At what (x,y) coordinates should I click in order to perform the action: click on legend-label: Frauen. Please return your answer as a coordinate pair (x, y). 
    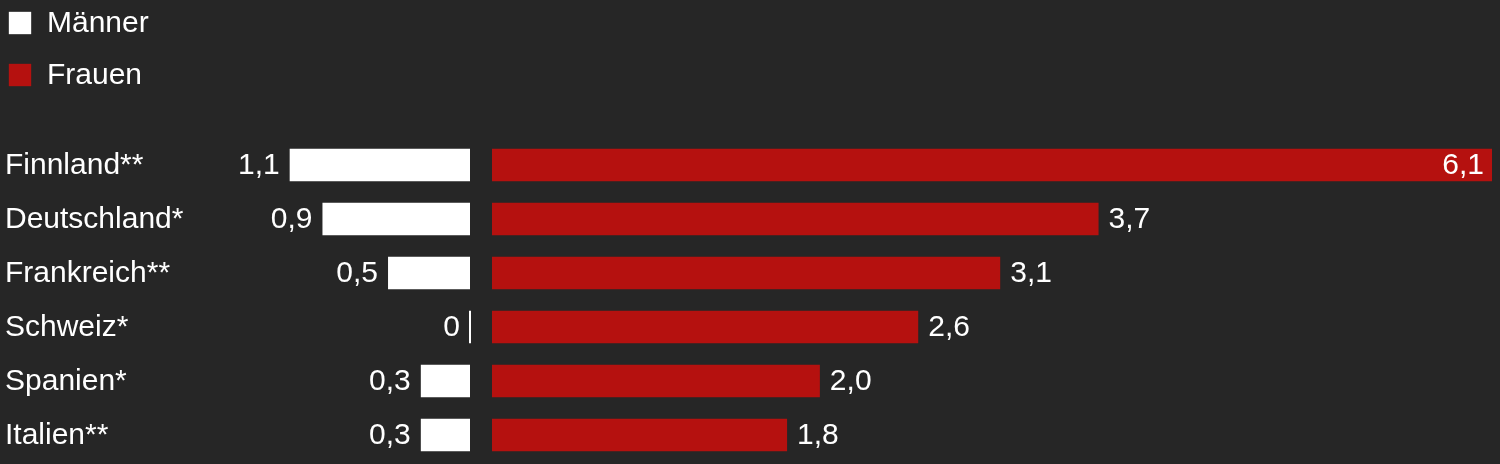
    Looking at the image, I should click on (95, 73).